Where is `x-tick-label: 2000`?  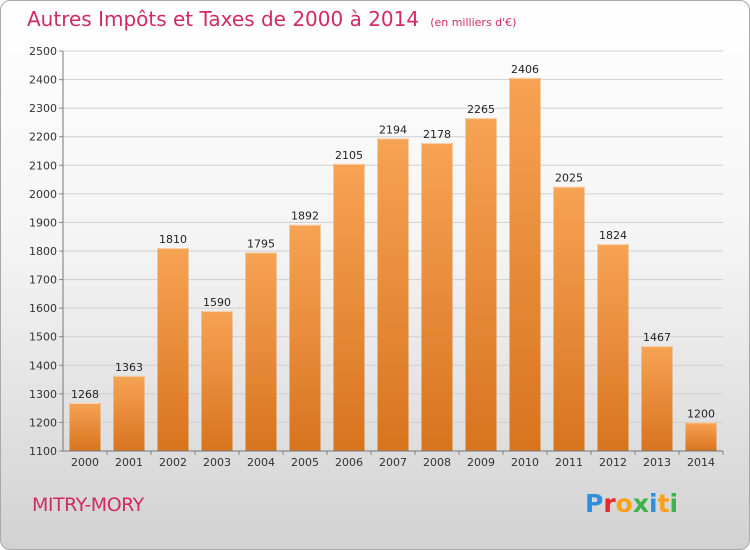 x-tick-label: 2000 is located at coordinates (85, 462).